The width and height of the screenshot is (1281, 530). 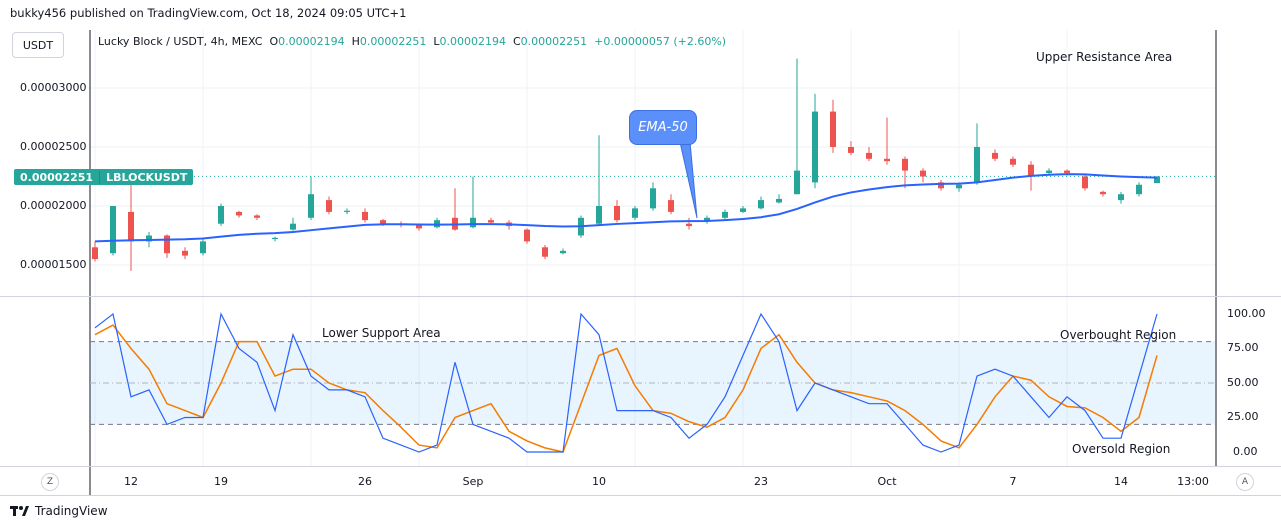 What do you see at coordinates (355, 41) in the screenshot?
I see `high-label: H` at bounding box center [355, 41].